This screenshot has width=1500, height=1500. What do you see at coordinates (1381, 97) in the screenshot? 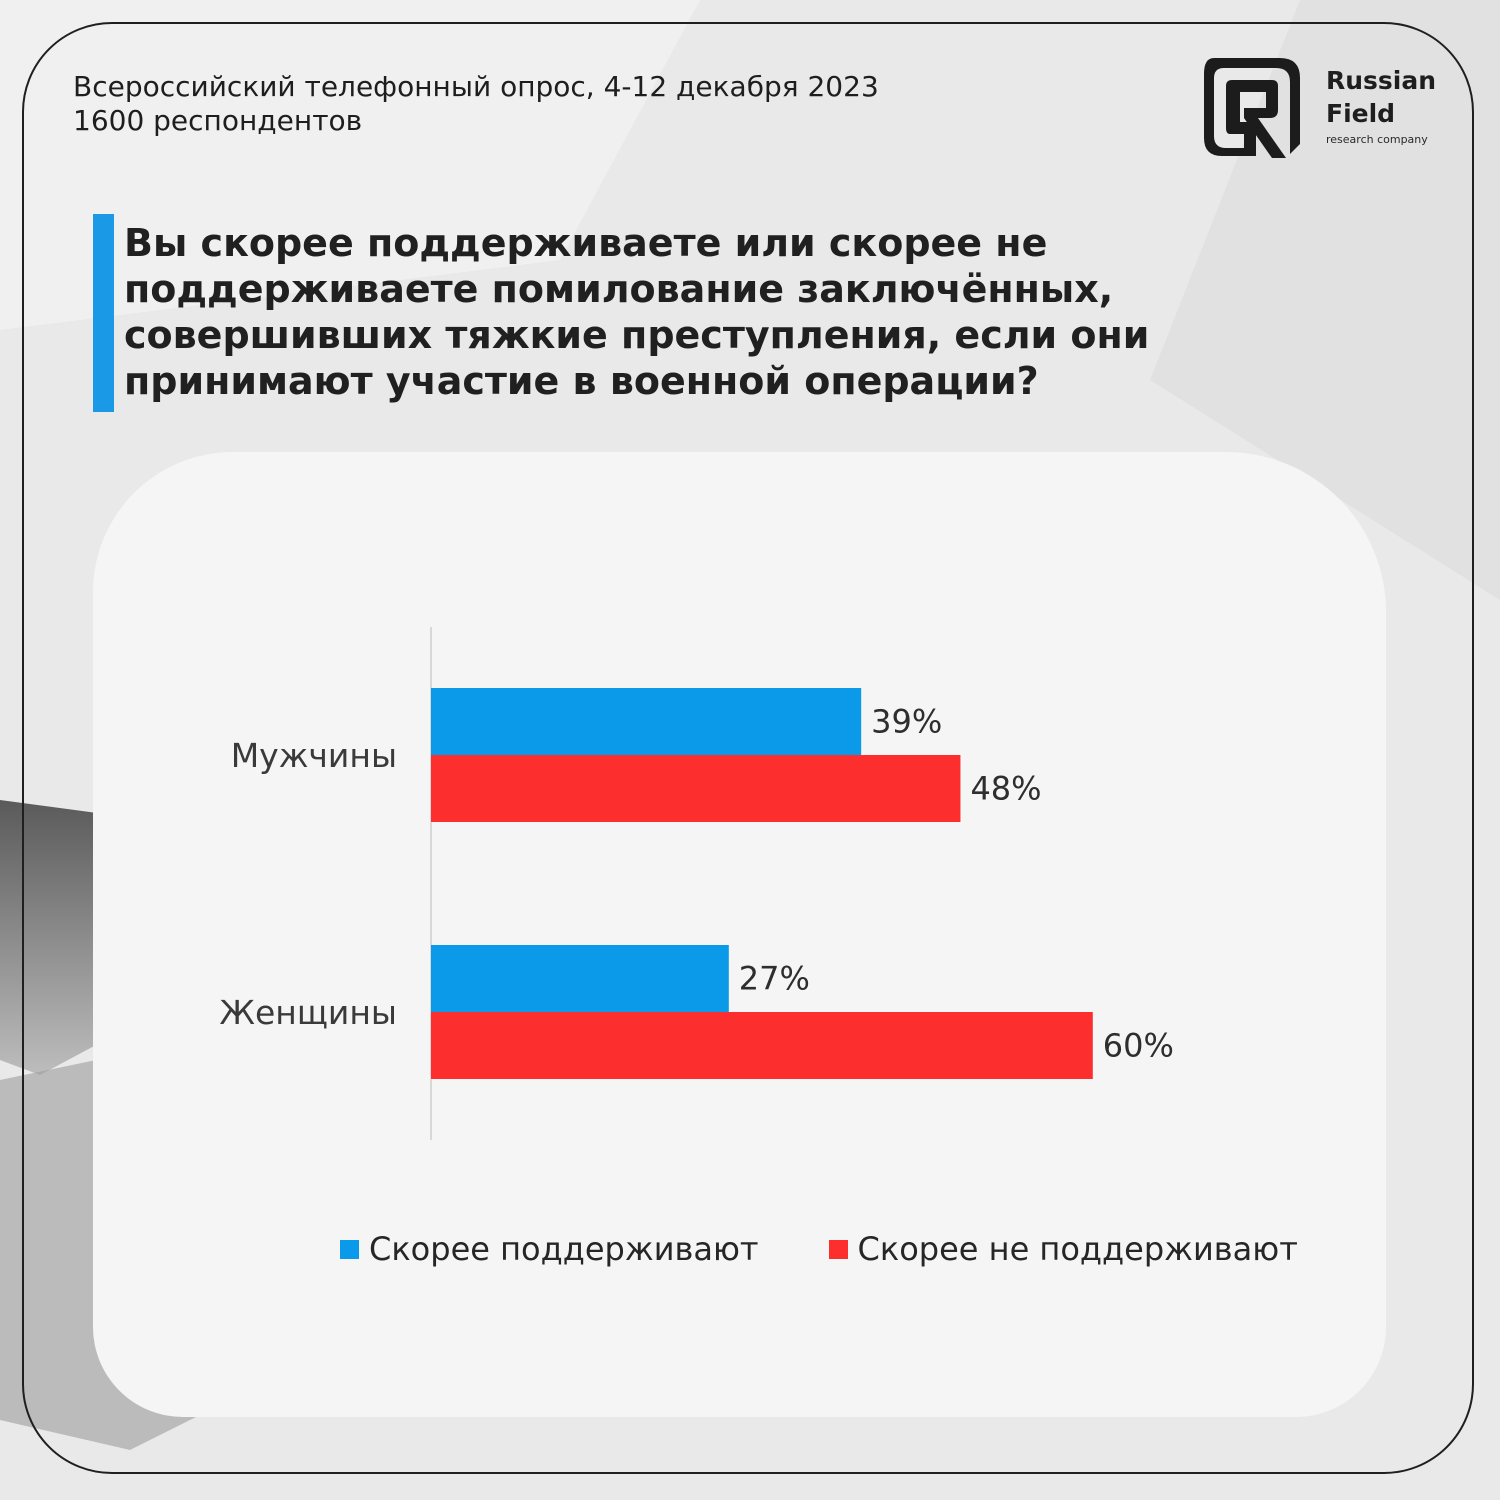
I see `logo-name: Russian Field` at bounding box center [1381, 97].